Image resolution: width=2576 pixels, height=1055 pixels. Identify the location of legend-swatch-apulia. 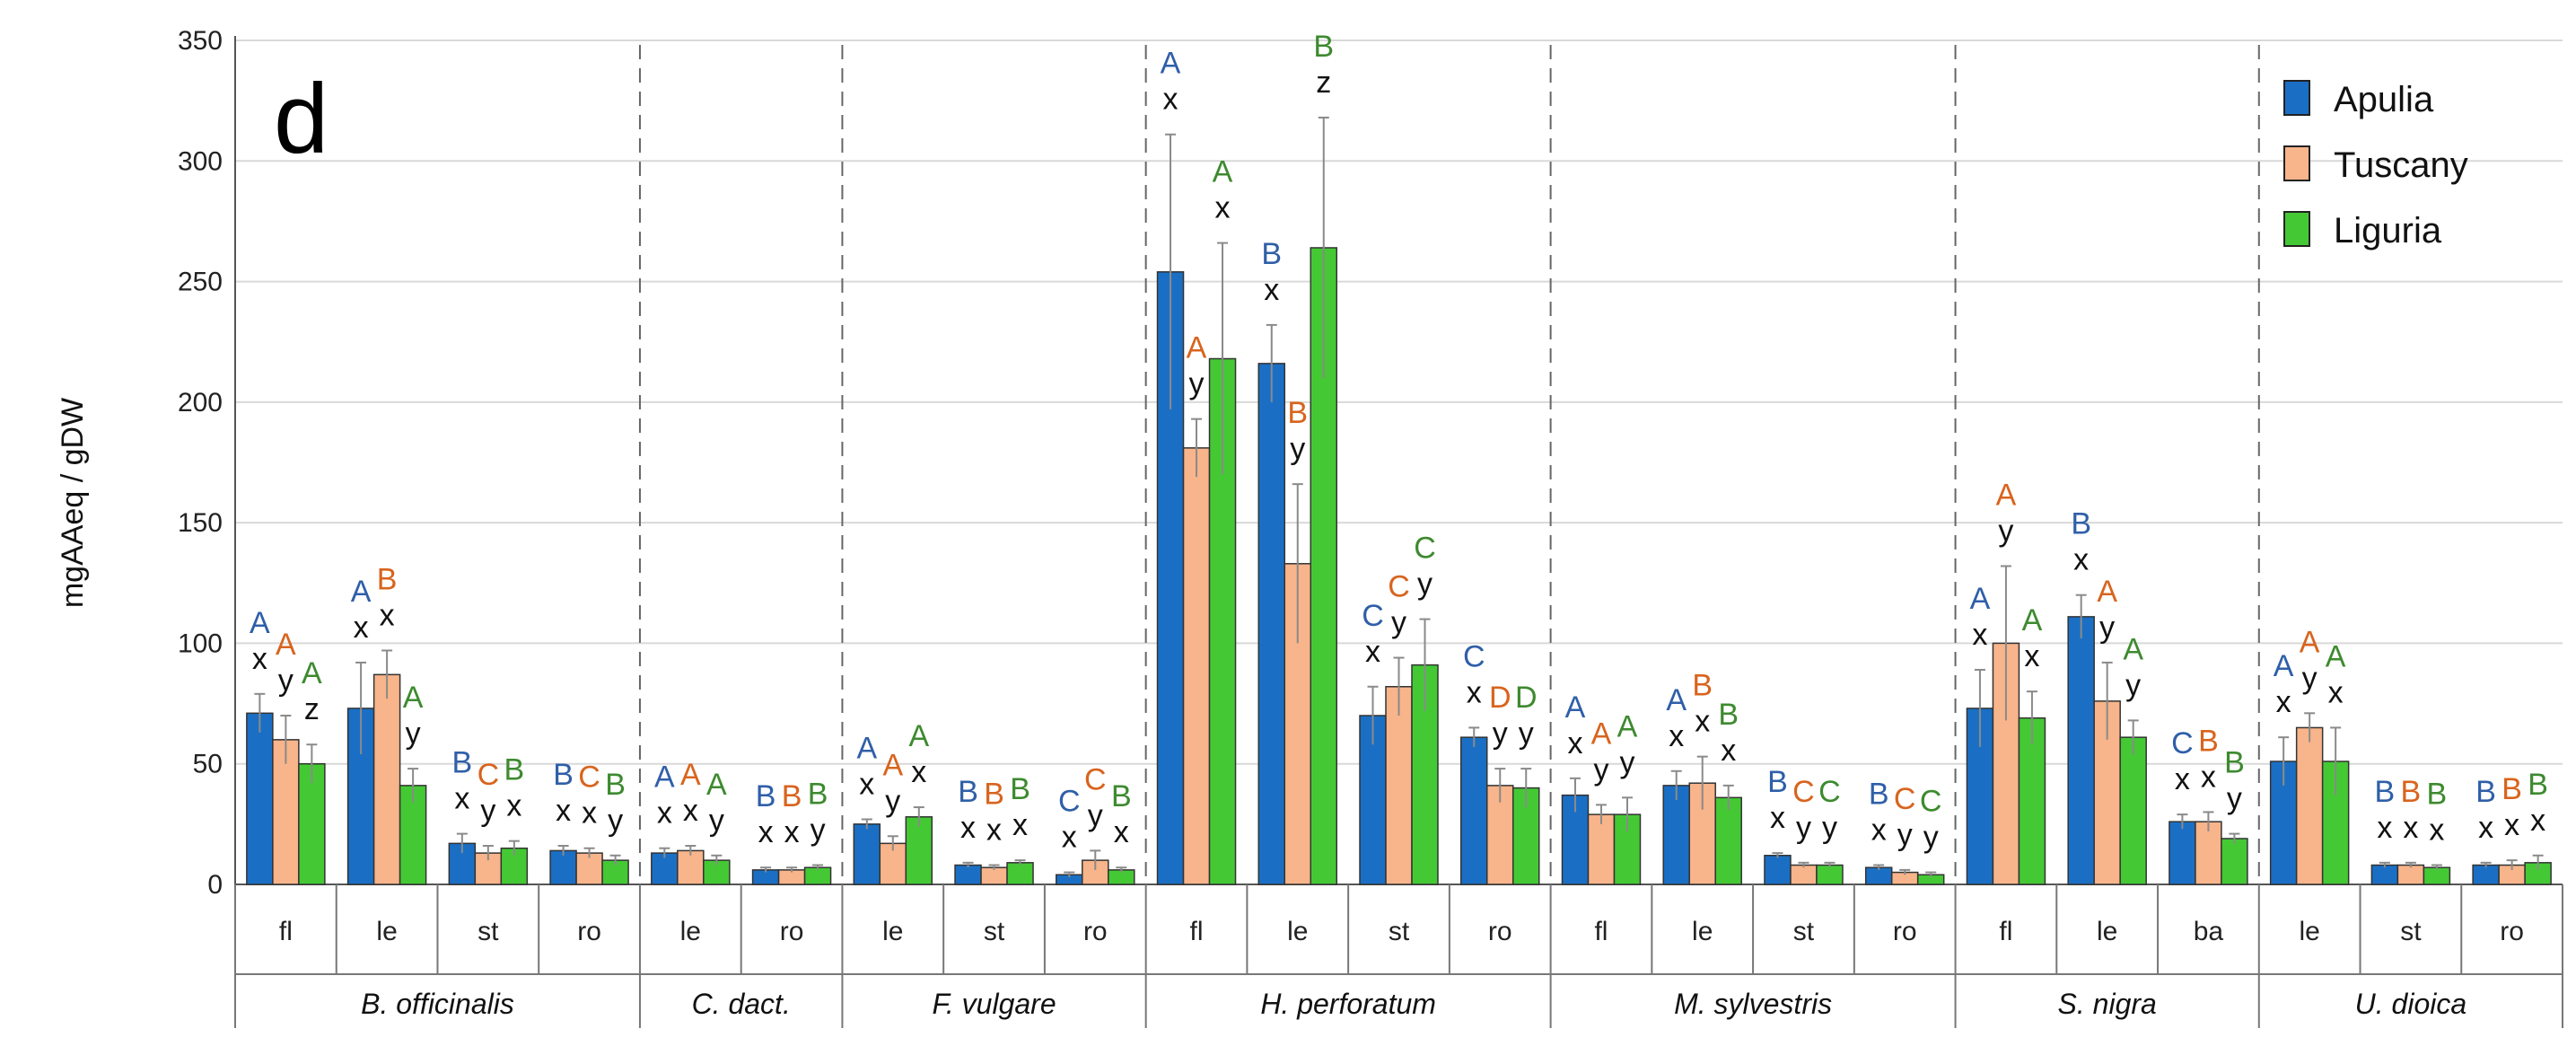
(2296, 98).